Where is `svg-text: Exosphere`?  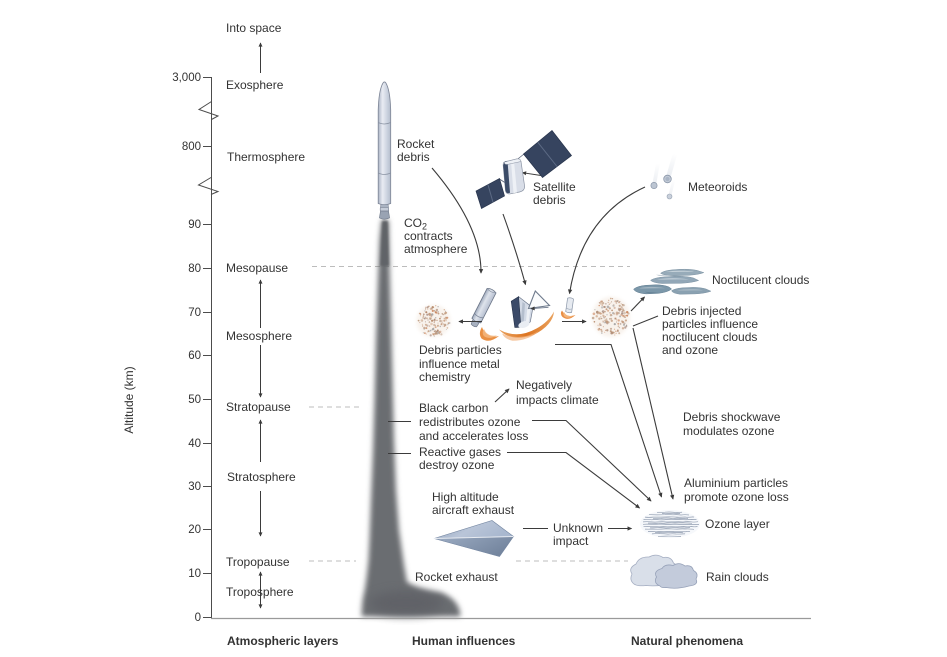
svg-text: Exosphere is located at coordinates (255, 85).